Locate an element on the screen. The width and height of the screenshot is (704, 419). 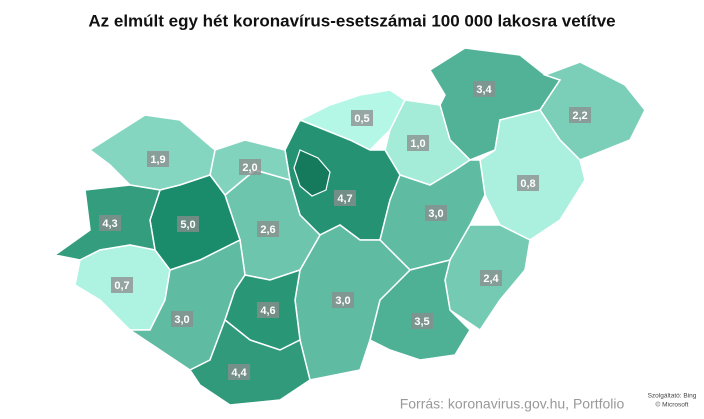
value-label: 4,3 is located at coordinates (109, 224).